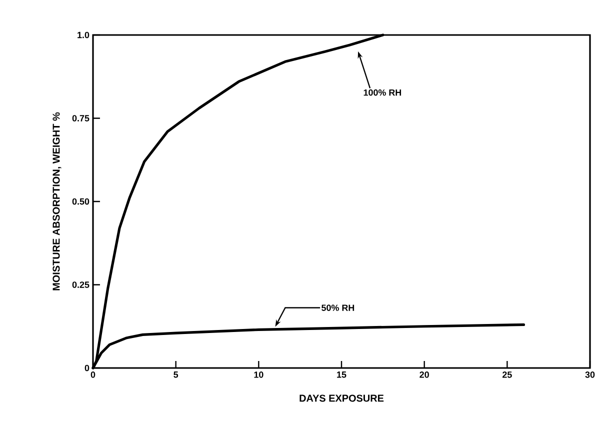  I want to click on y-axis-title: MOISTURE ABSORPTION, WEIGHT %, so click(57, 201).